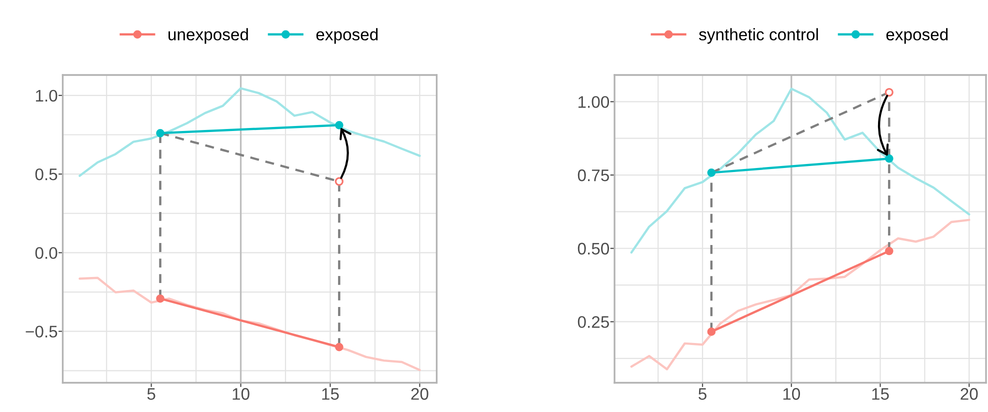  What do you see at coordinates (594, 102) in the screenshot?
I see `y-tick-label: 1.00` at bounding box center [594, 102].